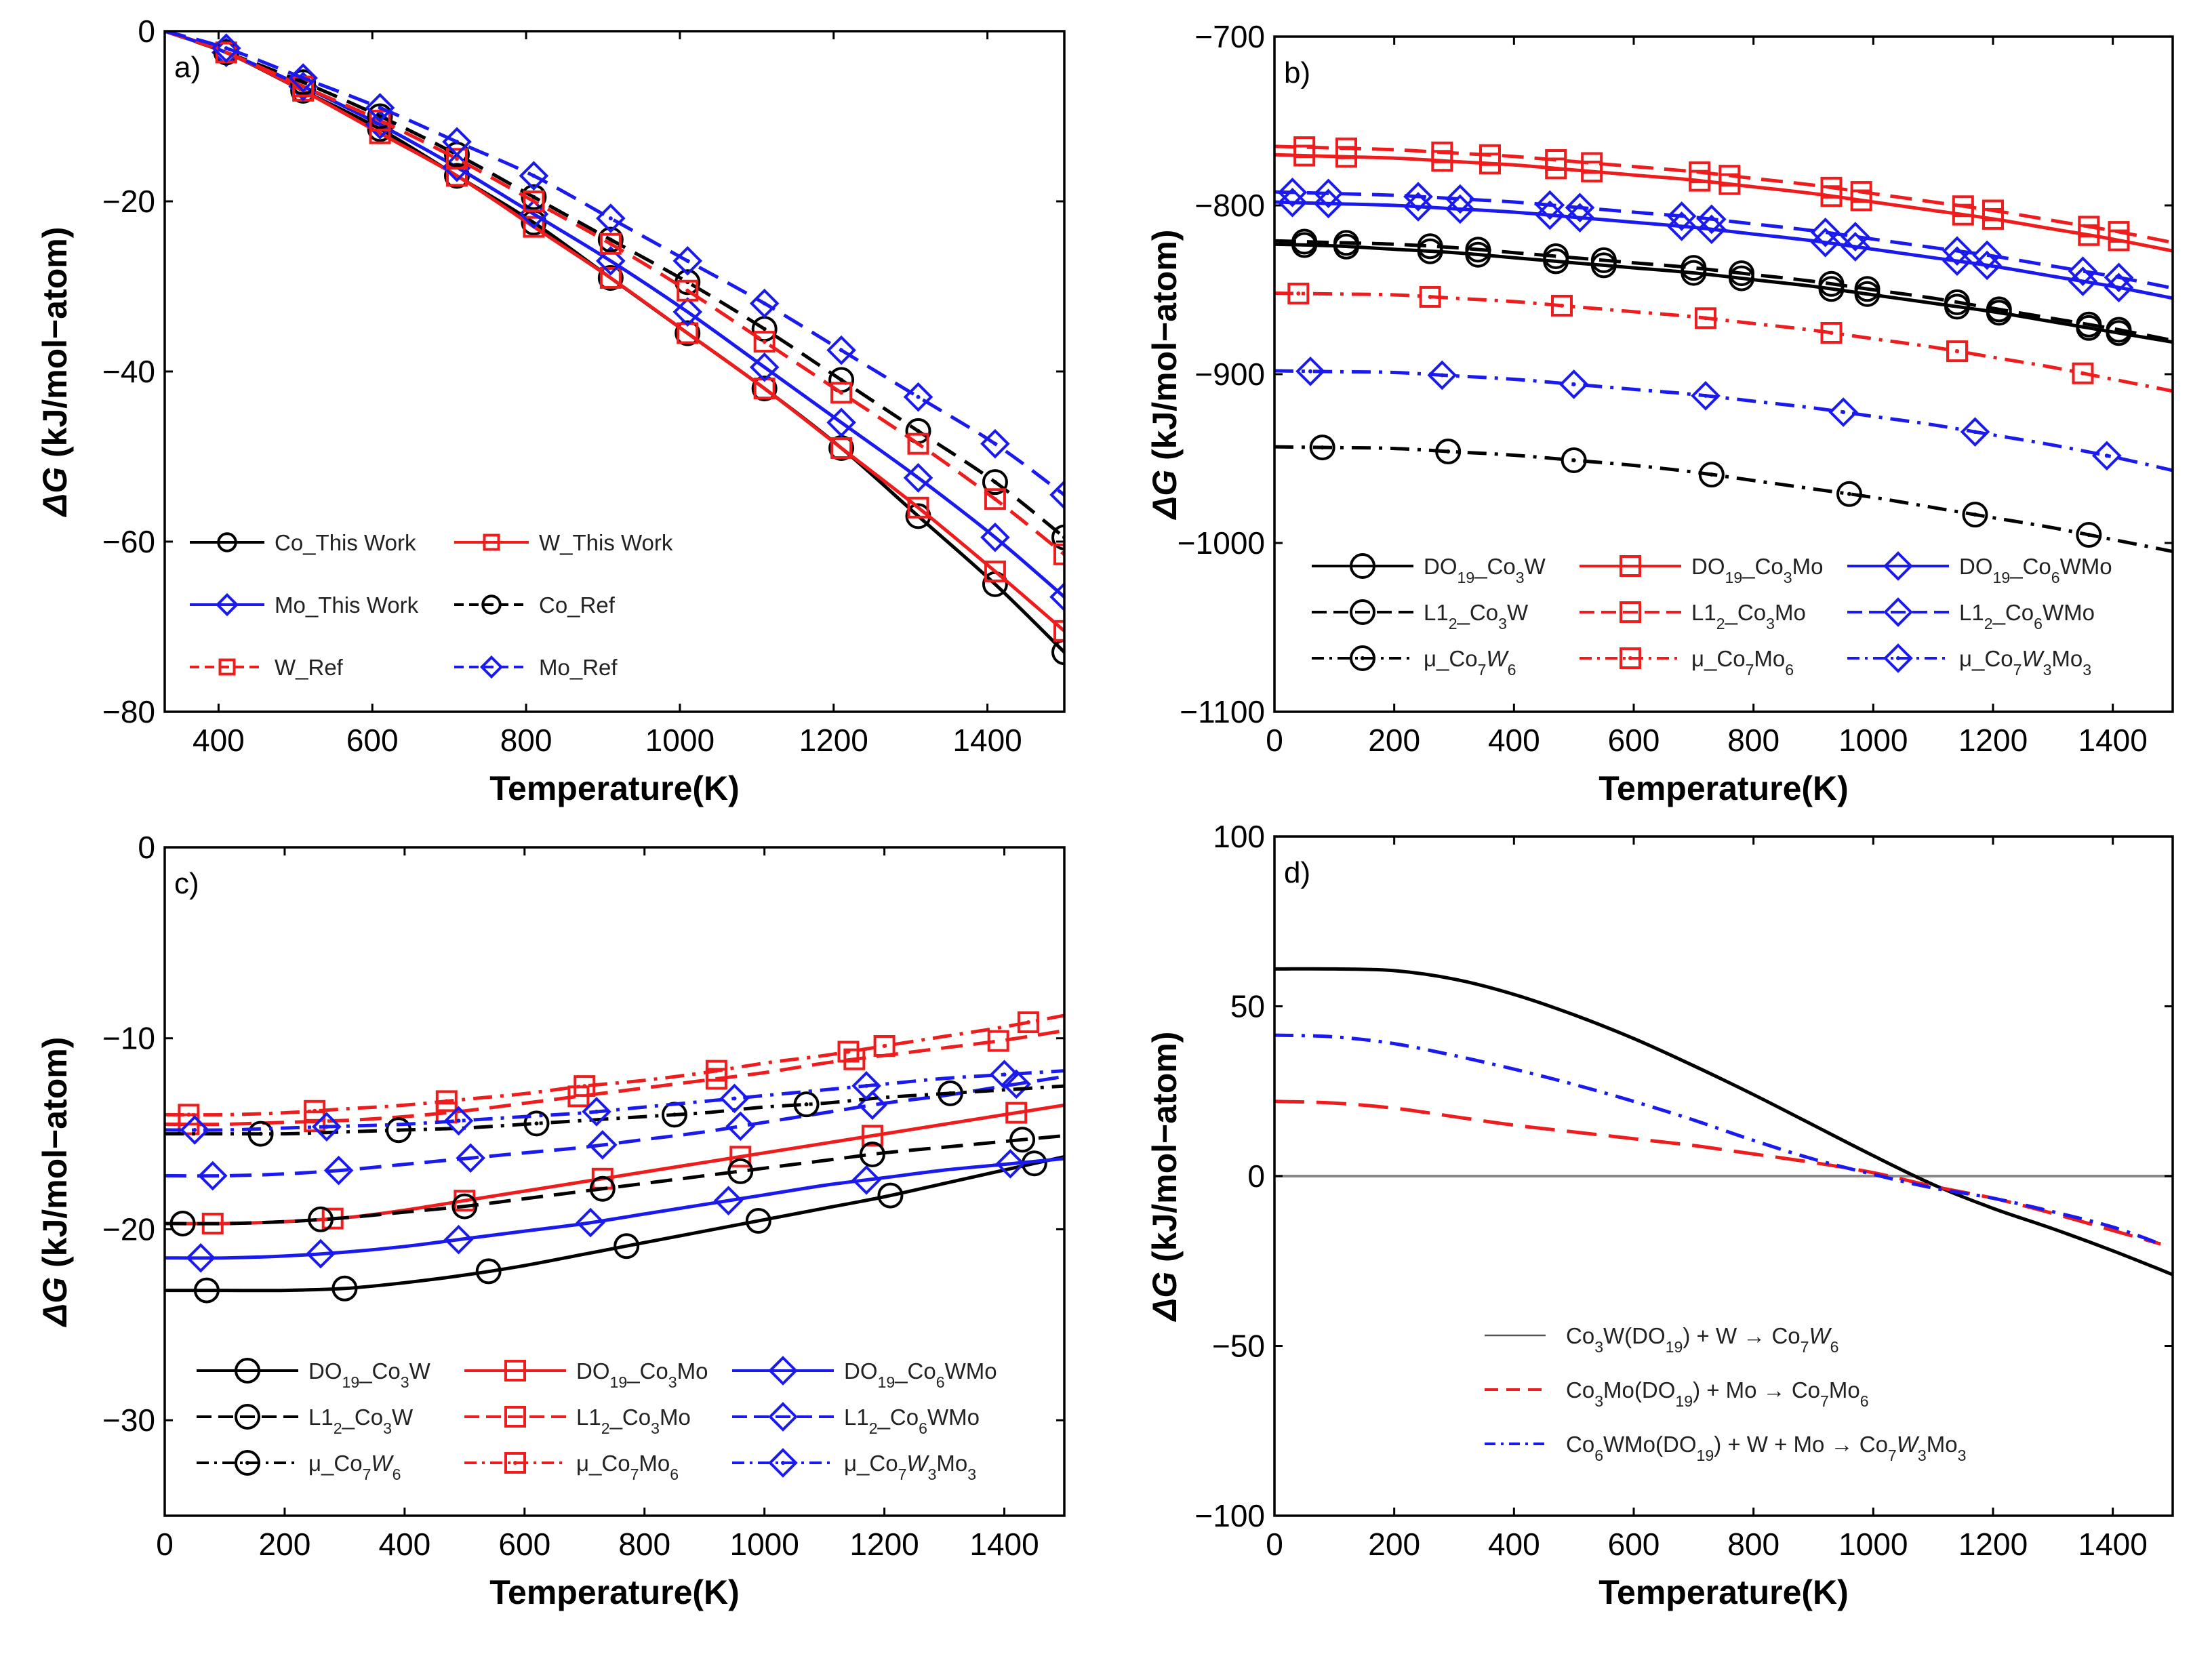 The image size is (2212, 1654). I want to click on plot-area, so click(1723, 1121).